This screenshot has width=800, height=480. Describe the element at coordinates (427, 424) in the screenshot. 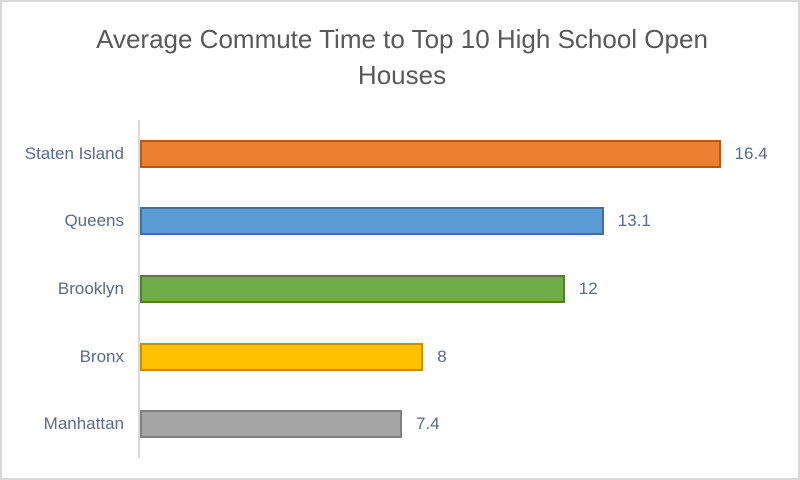

I see `value-label: 7.4` at that location.